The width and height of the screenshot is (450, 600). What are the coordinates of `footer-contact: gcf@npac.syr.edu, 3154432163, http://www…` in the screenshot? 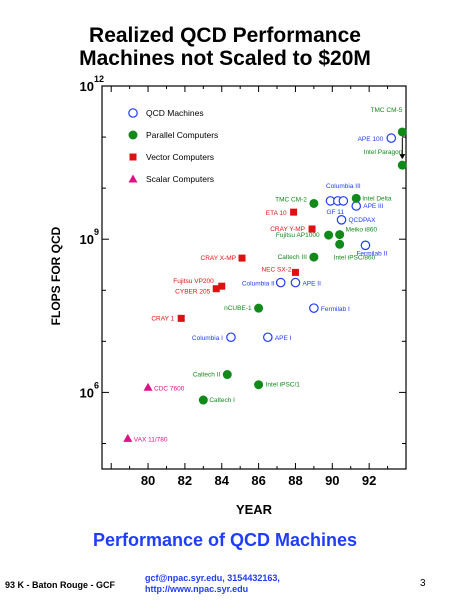 It's located at (212, 584).